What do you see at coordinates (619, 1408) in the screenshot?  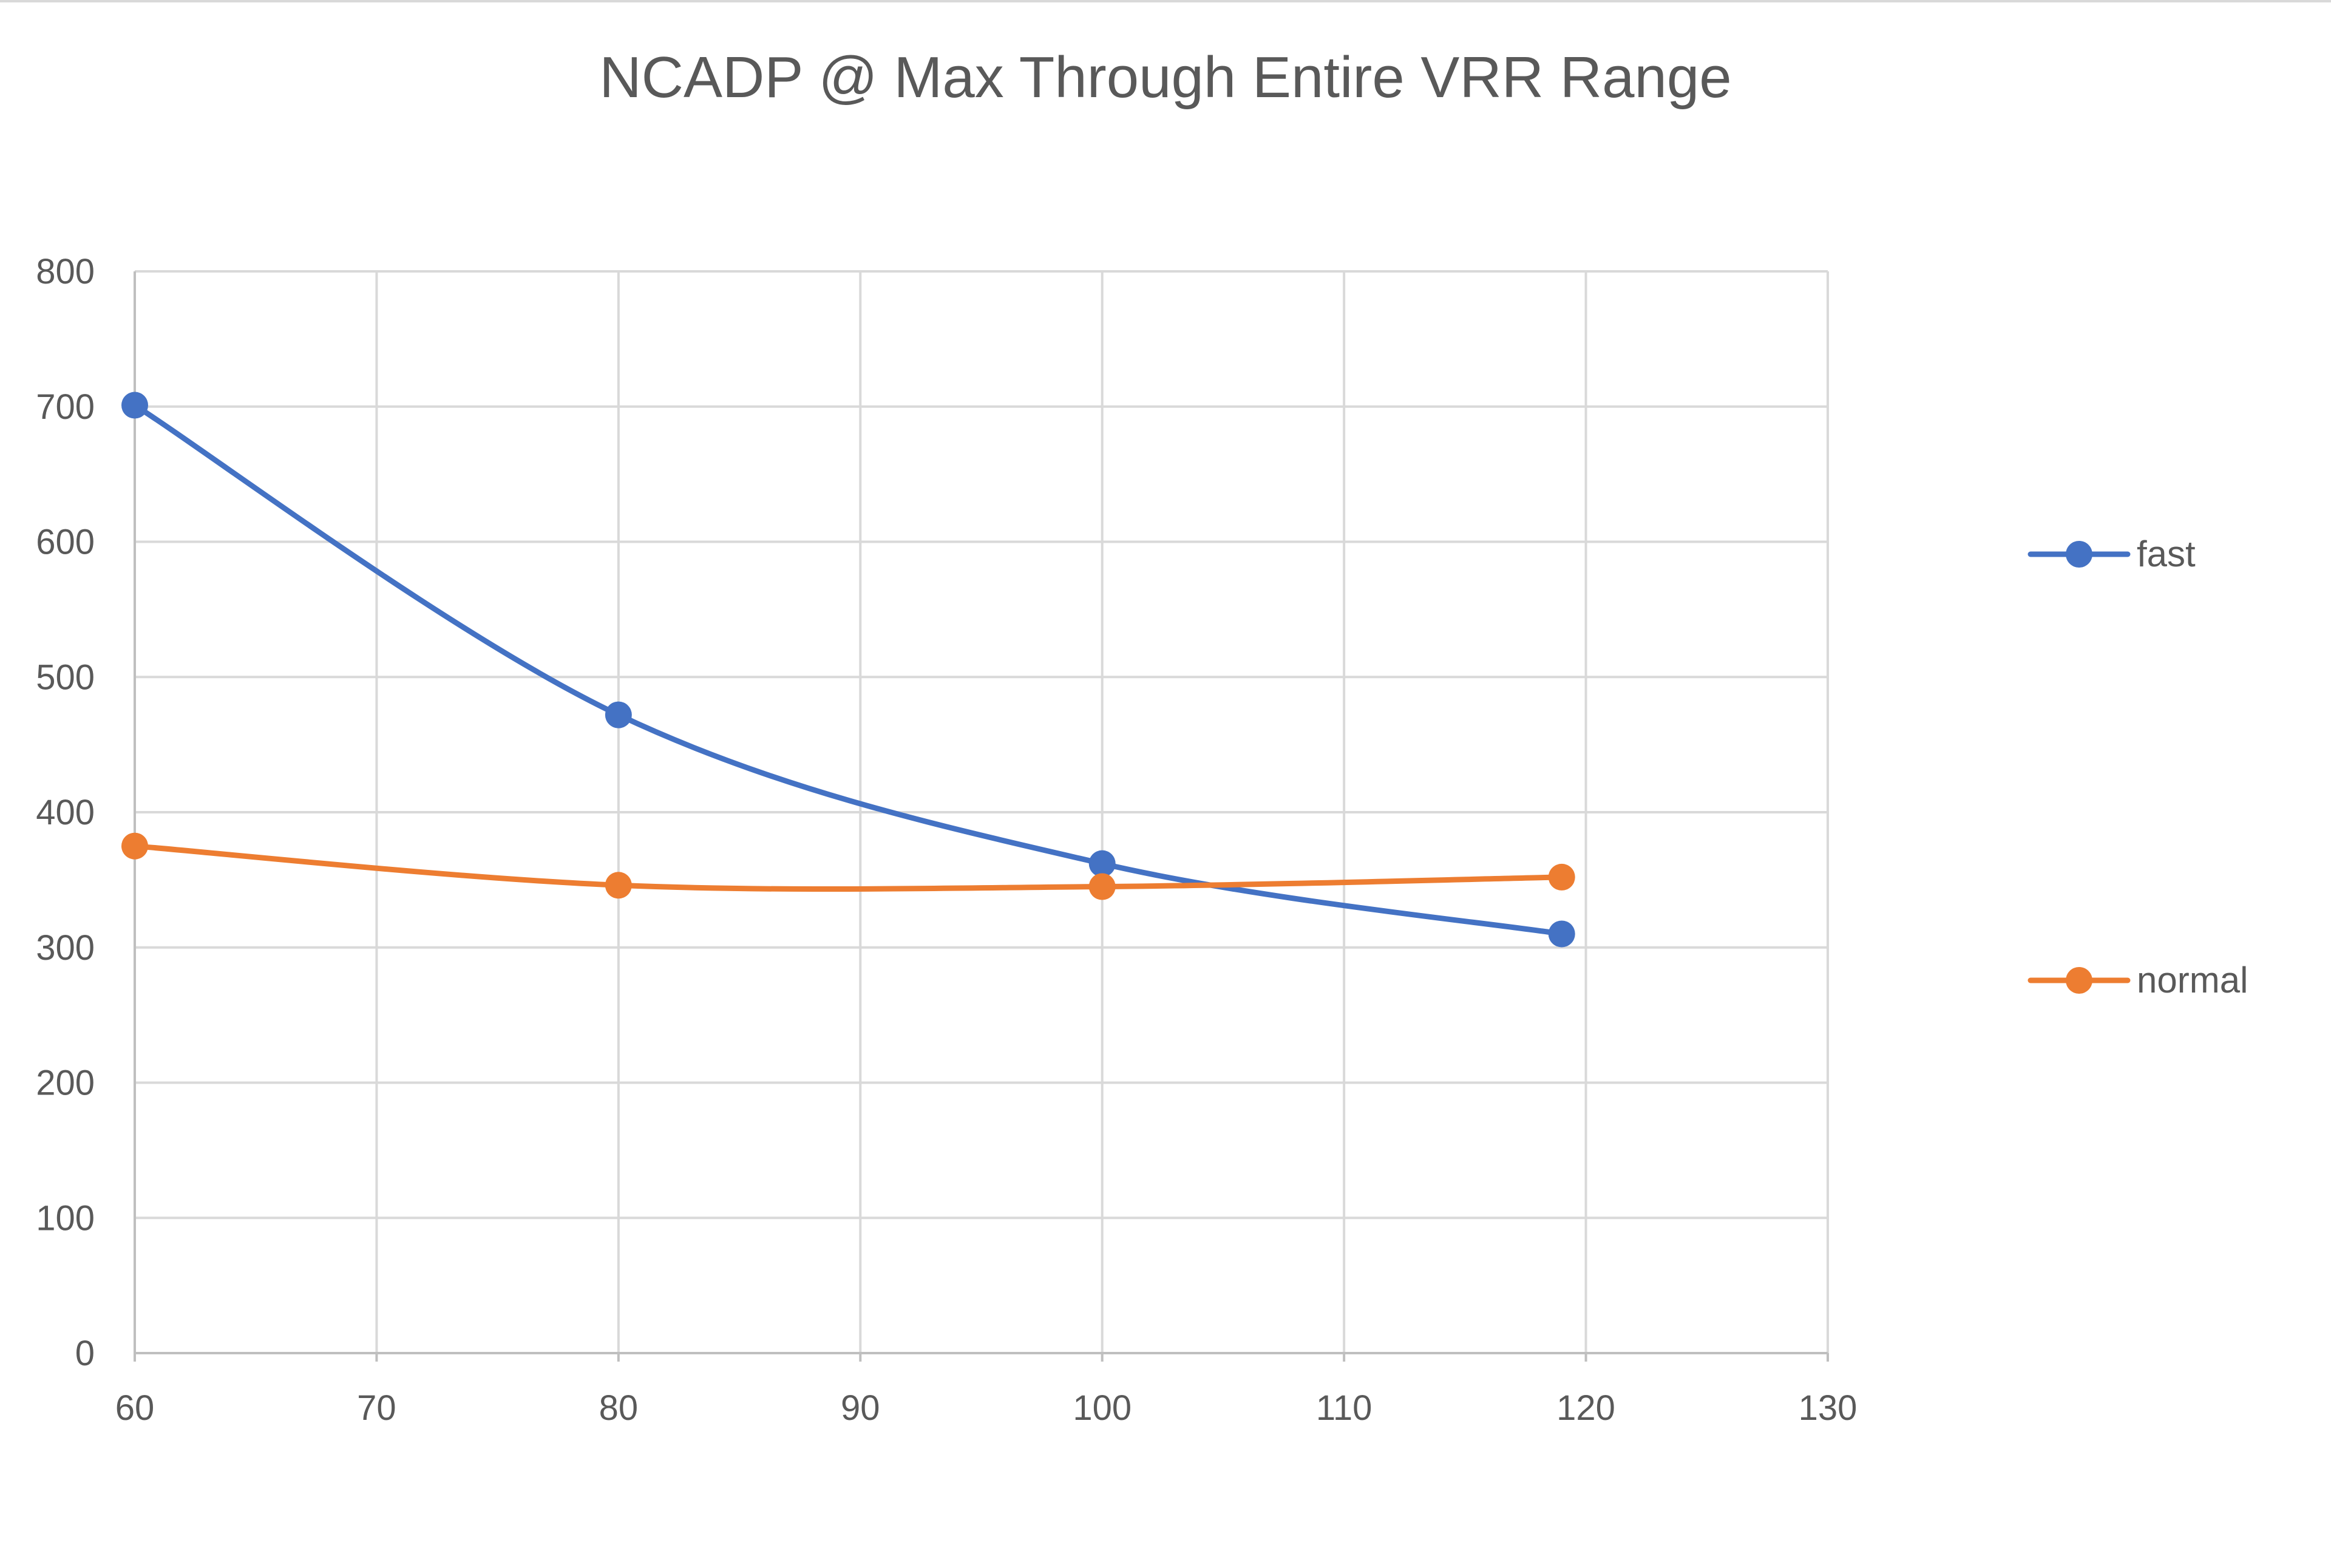 I see `x-tick-label-80: 80` at bounding box center [619, 1408].